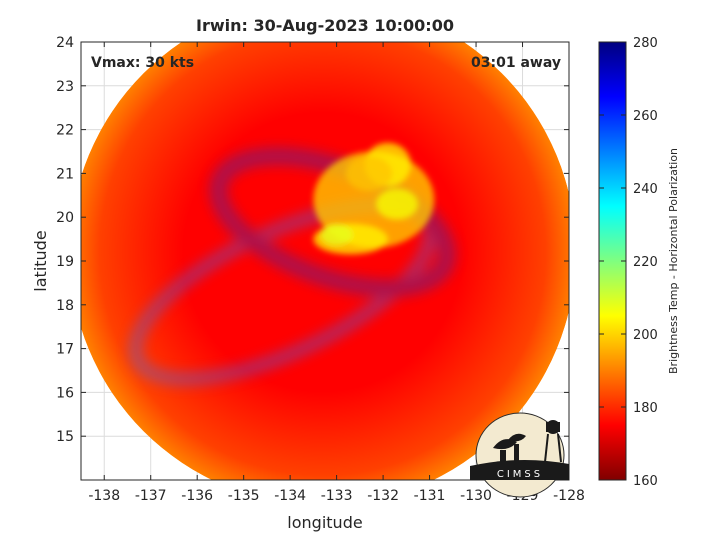  I want to click on colorbar-tick-label: 160, so click(645, 481).